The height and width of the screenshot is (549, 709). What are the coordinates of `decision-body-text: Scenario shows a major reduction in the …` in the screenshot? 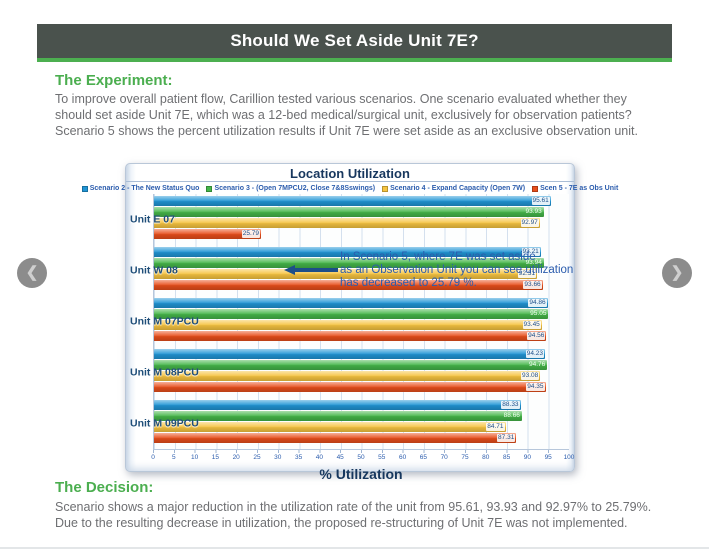 It's located at (353, 515).